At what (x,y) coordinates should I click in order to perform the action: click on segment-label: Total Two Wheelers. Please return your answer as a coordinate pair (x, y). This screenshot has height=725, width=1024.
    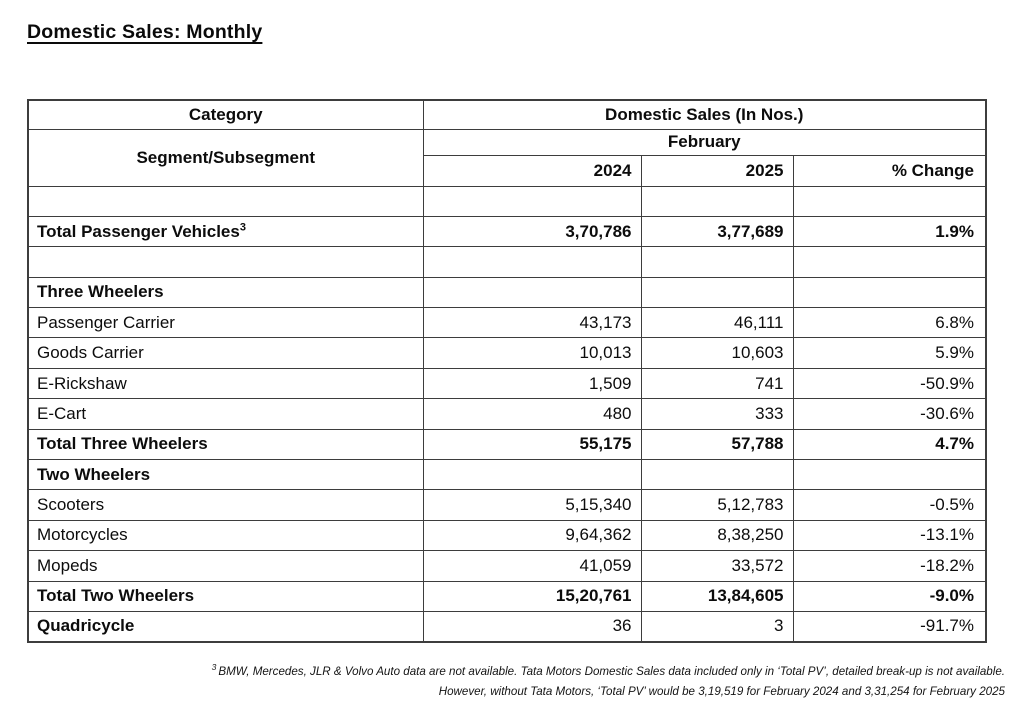
    Looking at the image, I should click on (116, 596).